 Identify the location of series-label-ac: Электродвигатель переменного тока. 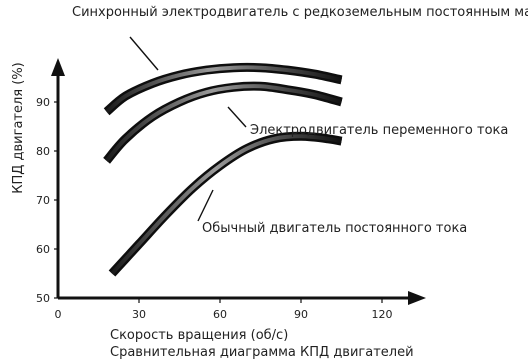
(379, 130).